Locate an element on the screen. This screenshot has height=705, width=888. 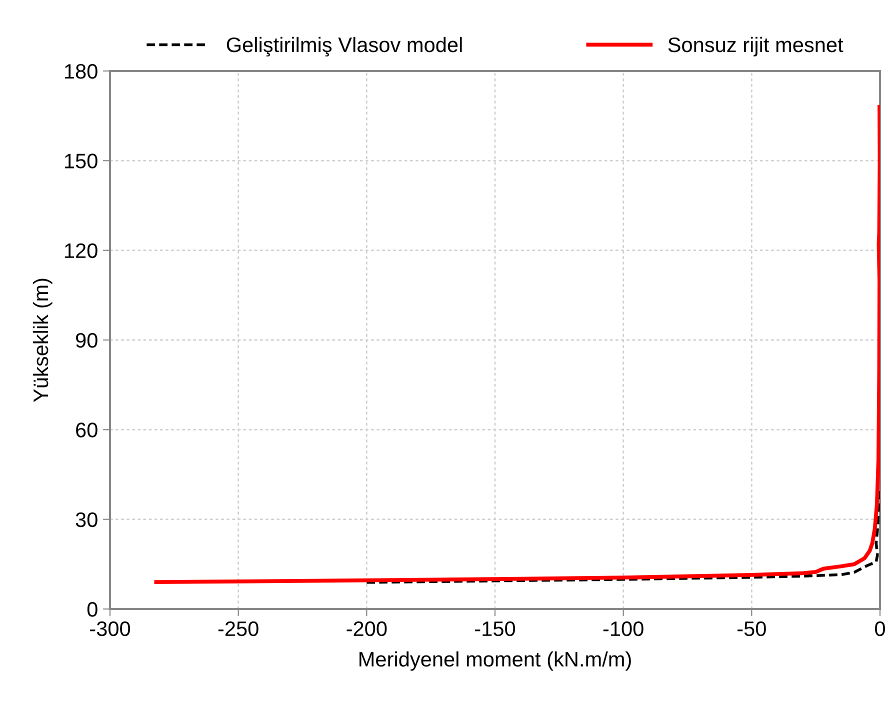
y-tick-label: 180 is located at coordinates (81, 71).